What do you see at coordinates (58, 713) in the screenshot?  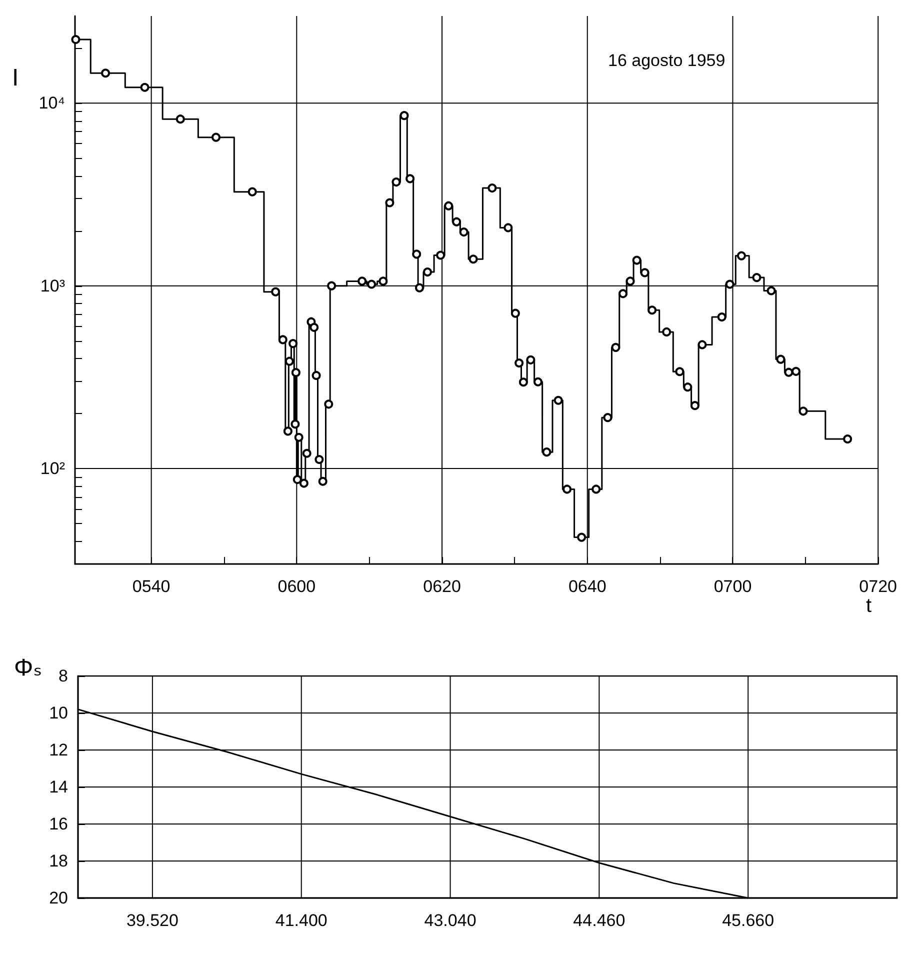 I see `y-tick-label: 10` at bounding box center [58, 713].